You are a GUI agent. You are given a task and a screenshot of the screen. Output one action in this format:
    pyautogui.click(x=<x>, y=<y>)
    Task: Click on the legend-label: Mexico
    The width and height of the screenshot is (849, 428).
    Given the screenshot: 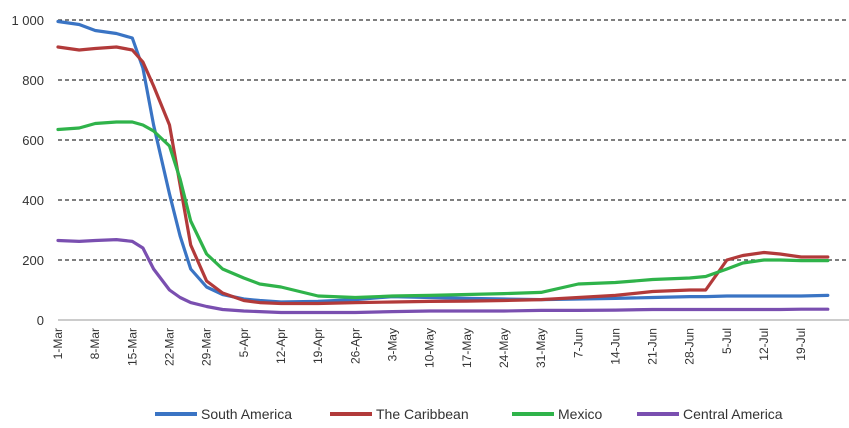 What is the action you would take?
    pyautogui.click(x=580, y=414)
    